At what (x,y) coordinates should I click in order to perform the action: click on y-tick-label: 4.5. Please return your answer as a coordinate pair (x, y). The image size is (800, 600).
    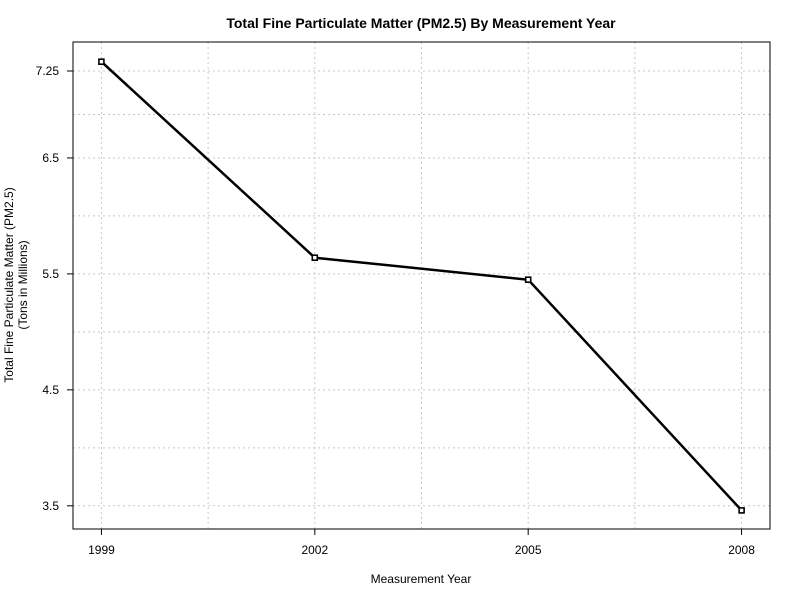
    Looking at the image, I should click on (50, 390).